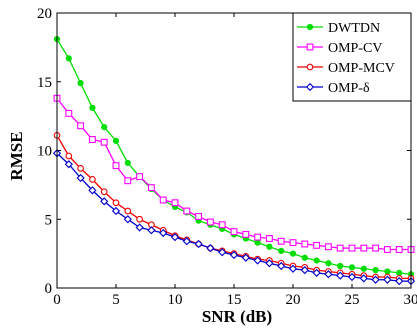  Describe the element at coordinates (44, 83) in the screenshot. I see `y-tick-label: 15` at that location.